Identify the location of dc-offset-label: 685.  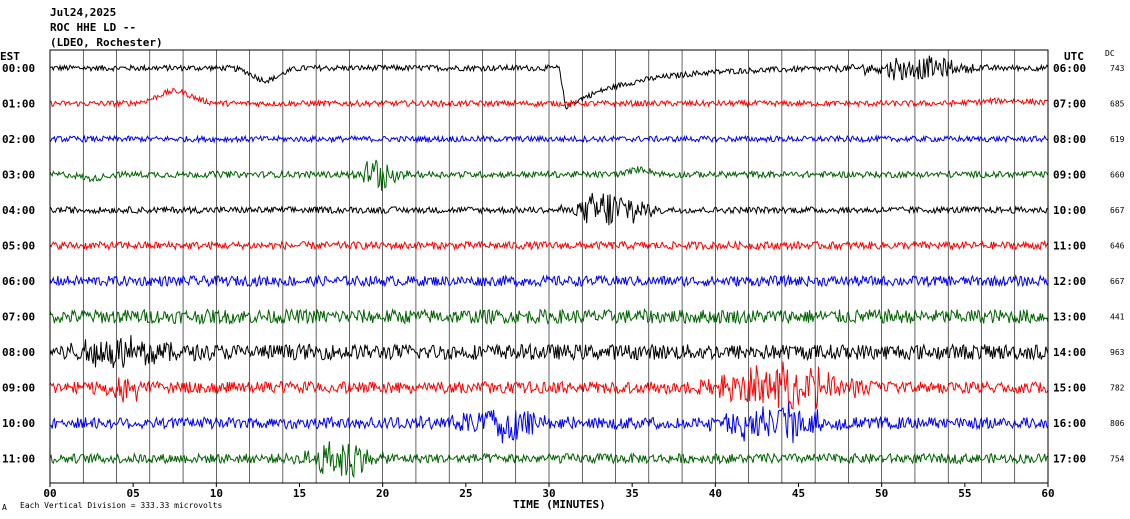
(1117, 104).